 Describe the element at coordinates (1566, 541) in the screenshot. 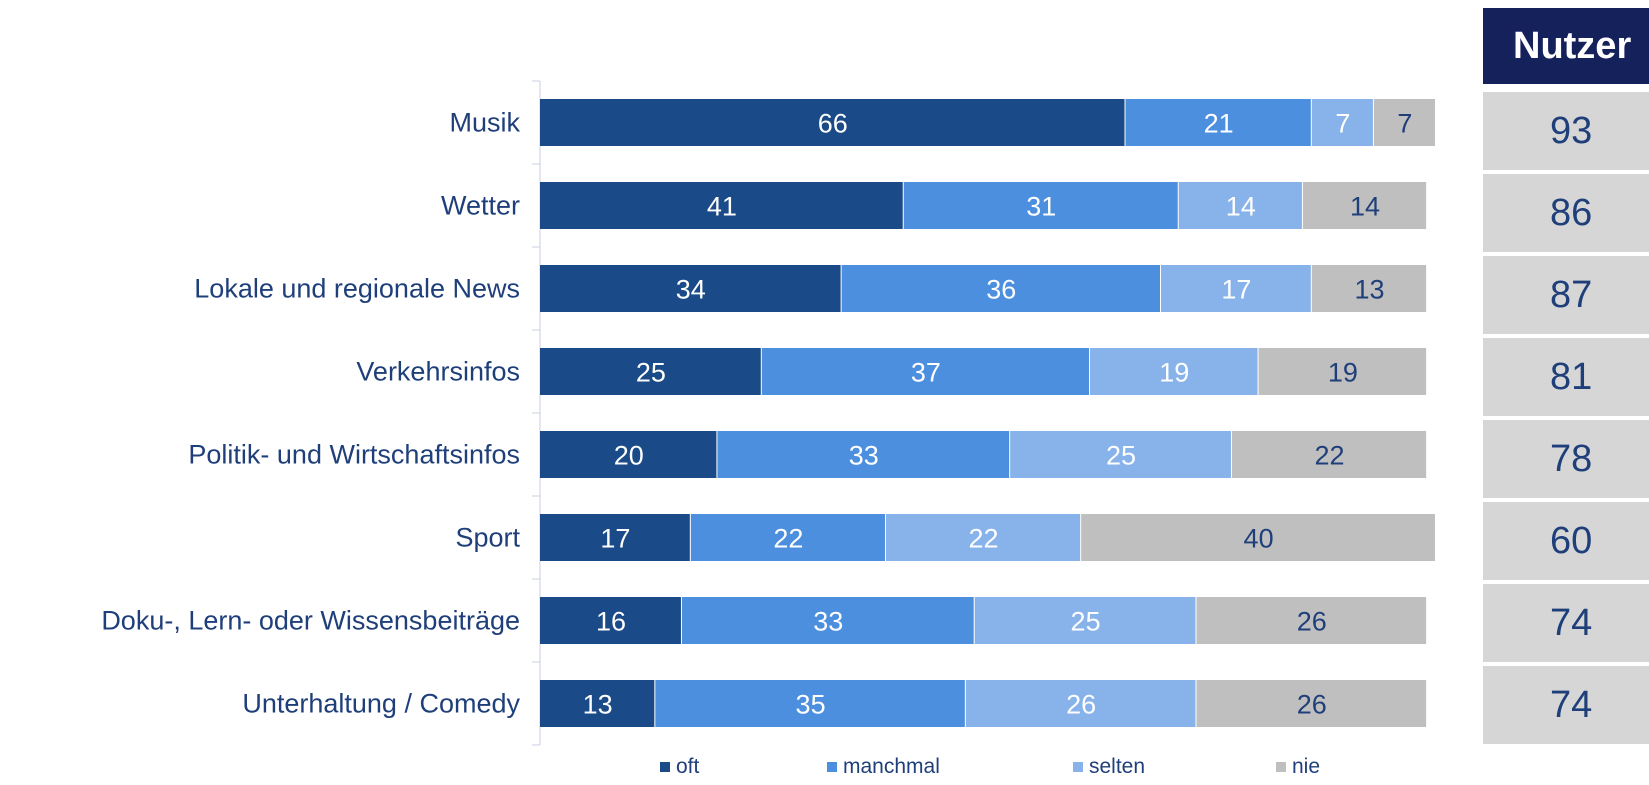

I see `users-value-cell: 60` at that location.